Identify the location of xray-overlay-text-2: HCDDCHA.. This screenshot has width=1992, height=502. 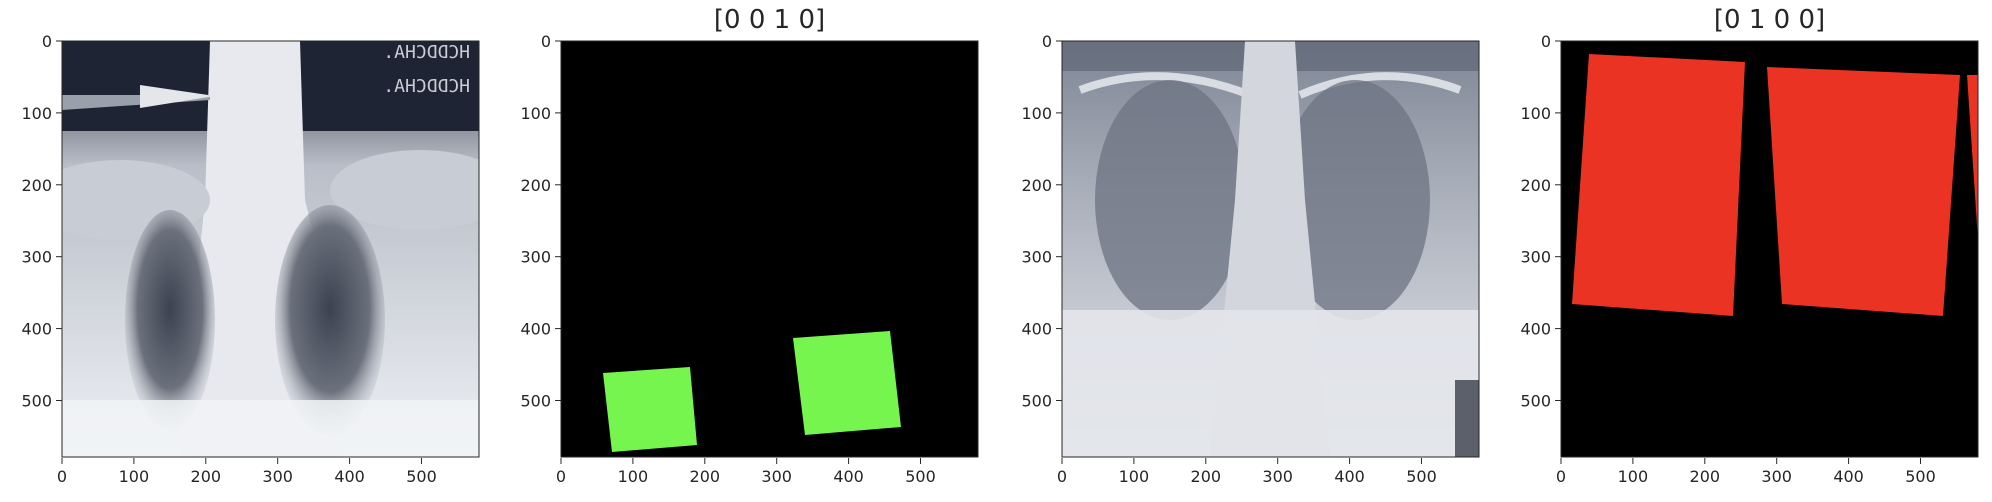
(426, 86).